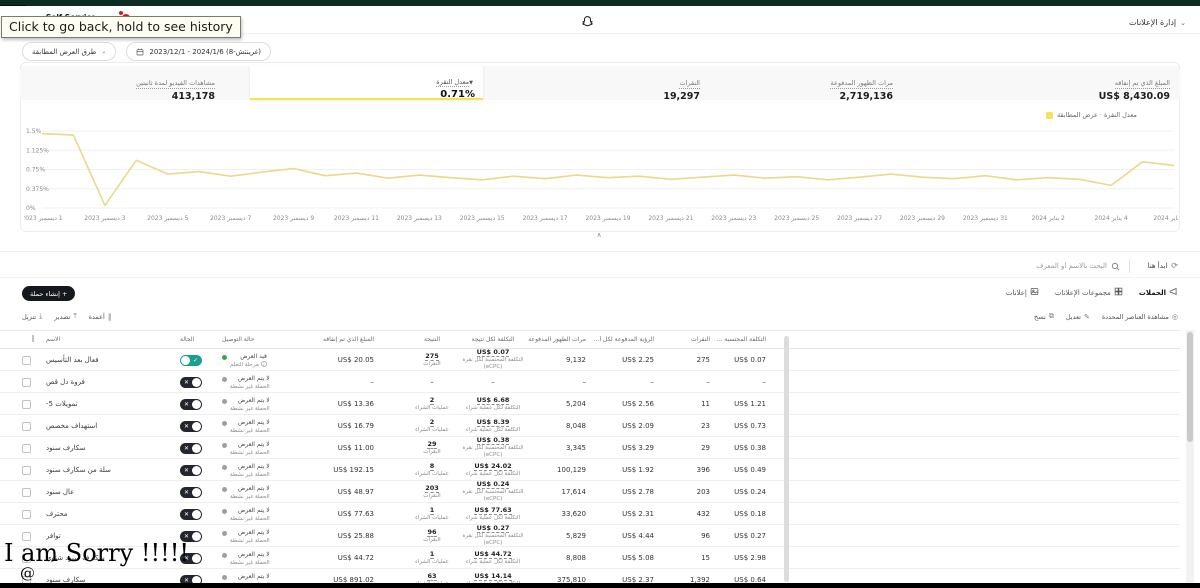 This screenshot has height=588, width=1200. I want to click on campaign-name-link: سلة من سكارف سنود, so click(78, 470).